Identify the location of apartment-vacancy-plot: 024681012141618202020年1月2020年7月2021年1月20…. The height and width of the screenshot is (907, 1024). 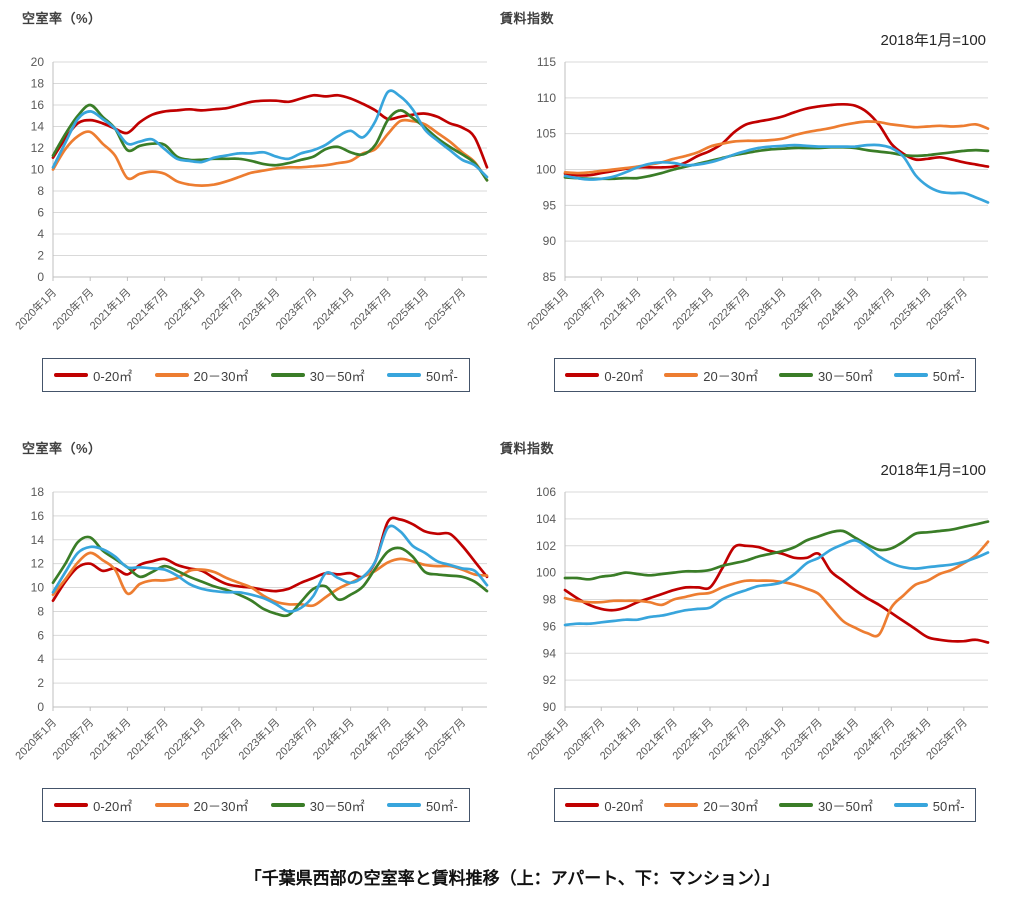
(250, 193).